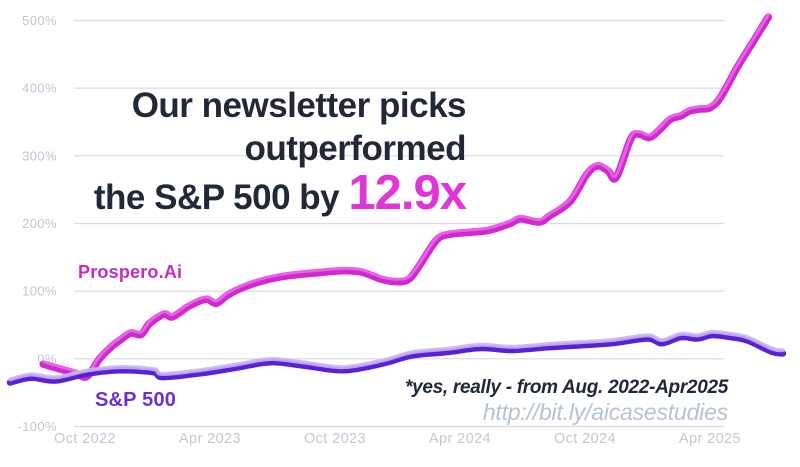 The height and width of the screenshot is (467, 800). What do you see at coordinates (39, 223) in the screenshot?
I see `y-axis-tick-label: 200%` at bounding box center [39, 223].